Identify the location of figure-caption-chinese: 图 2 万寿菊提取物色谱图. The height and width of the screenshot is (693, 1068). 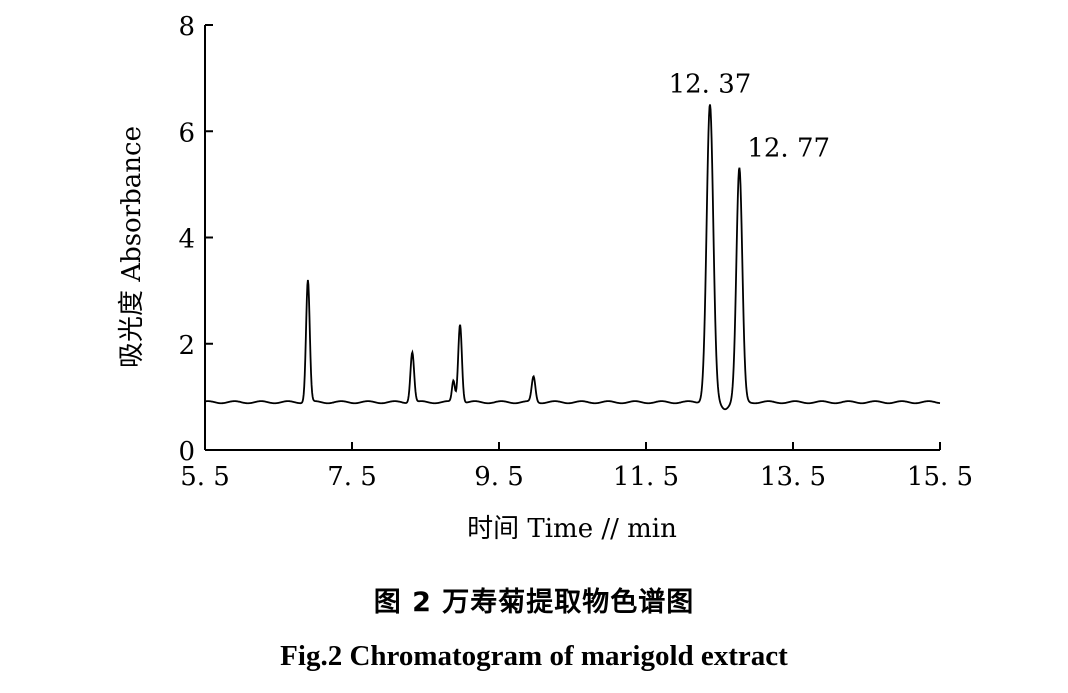
(534, 602).